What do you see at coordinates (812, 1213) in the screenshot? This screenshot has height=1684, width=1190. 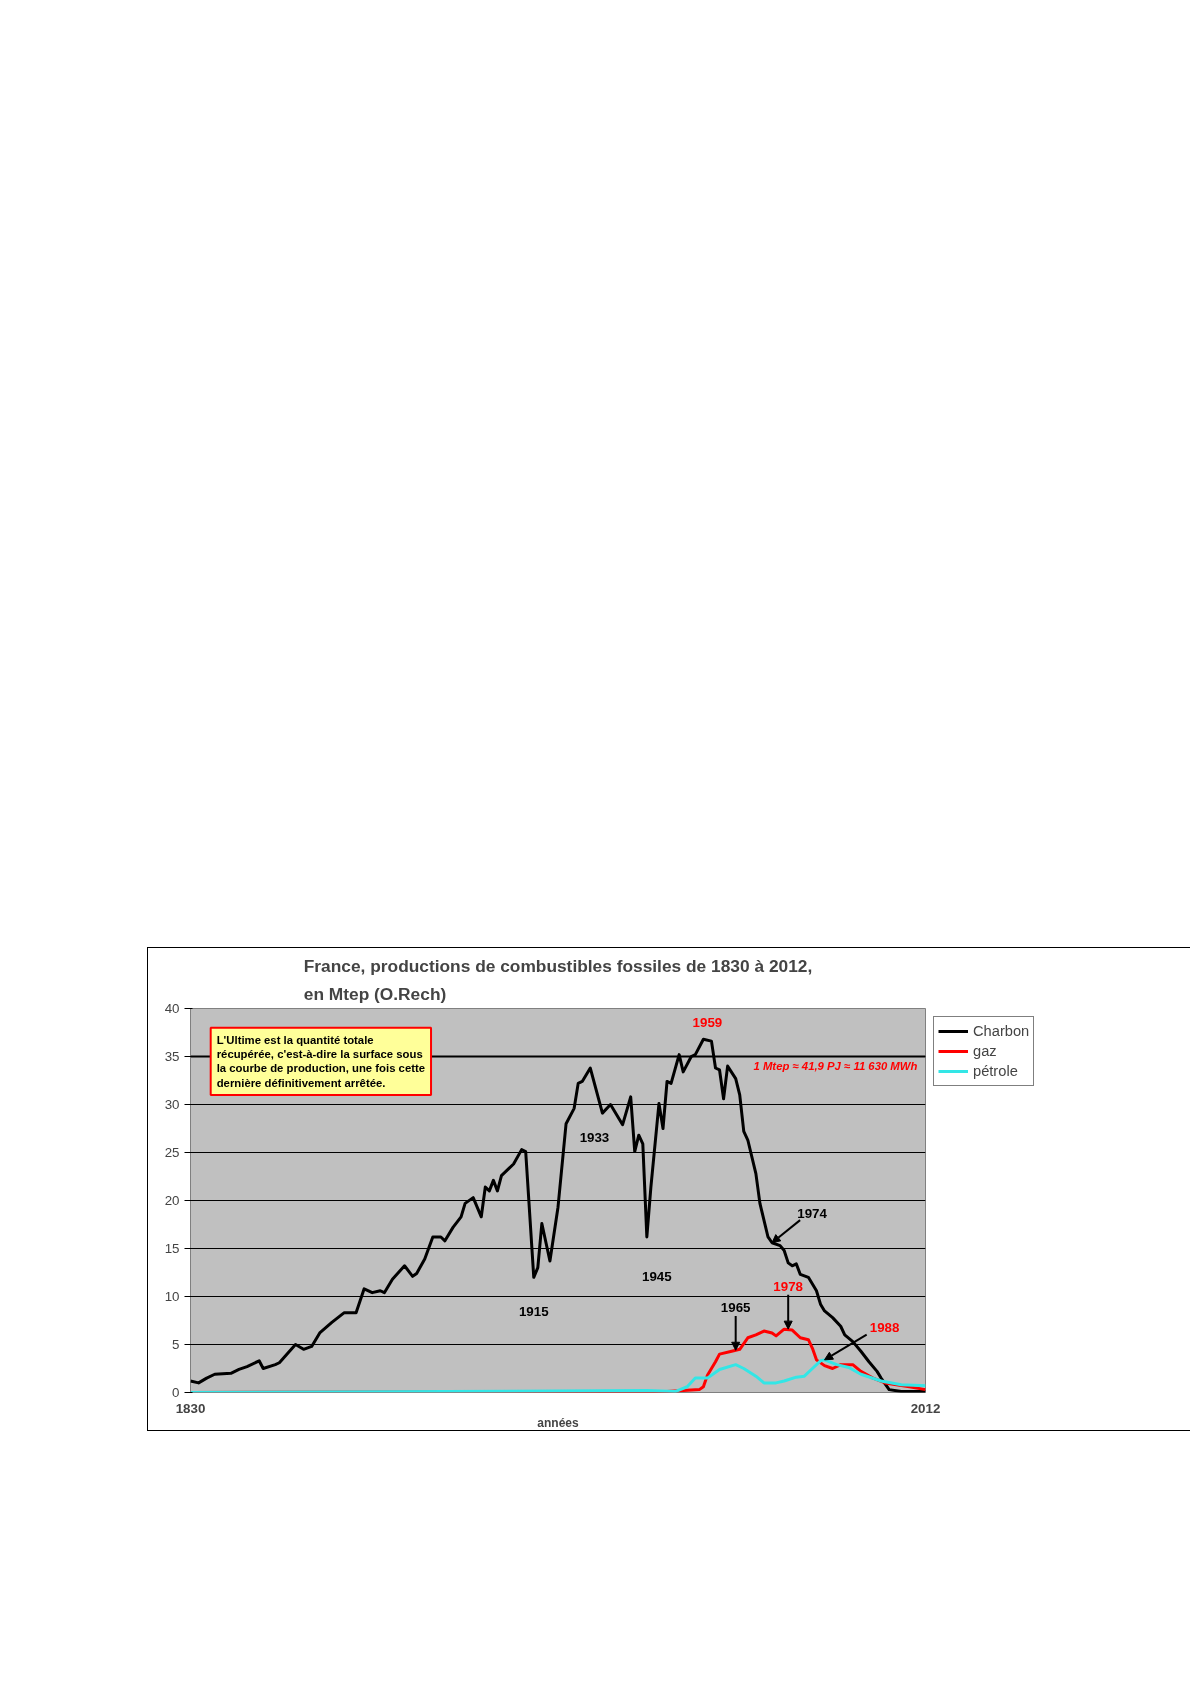 I see `annotation: 1974` at bounding box center [812, 1213].